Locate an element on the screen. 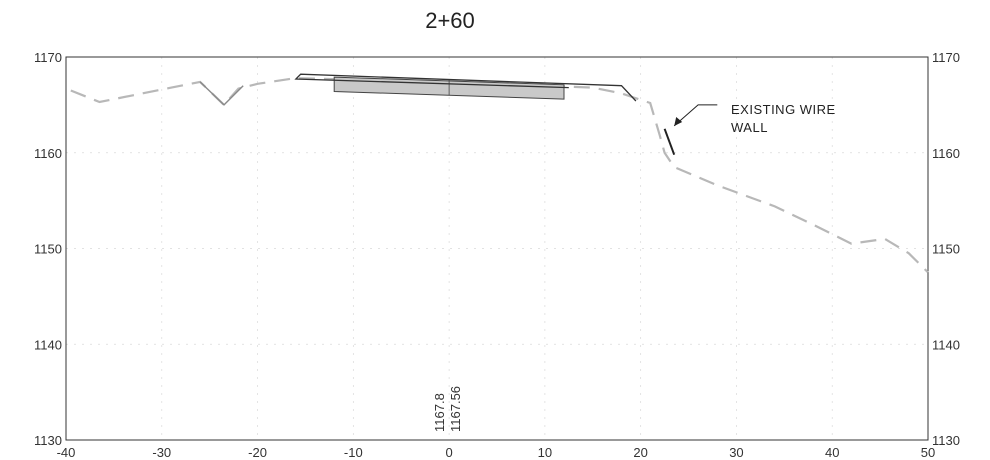 Image resolution: width=990 pixels, height=460 pixels. x-tick-label: -10 is located at coordinates (353, 452).